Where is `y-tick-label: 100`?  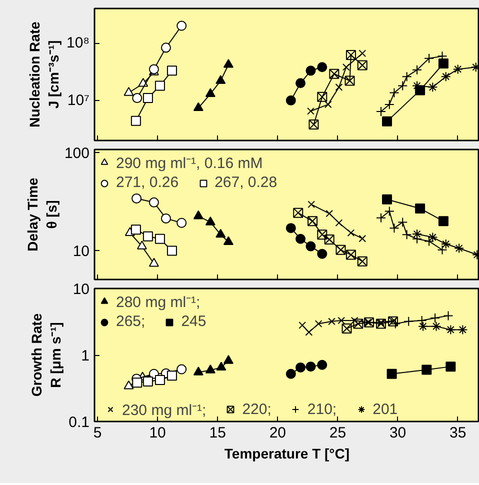
y-tick-label: 100 is located at coordinates (77, 153).